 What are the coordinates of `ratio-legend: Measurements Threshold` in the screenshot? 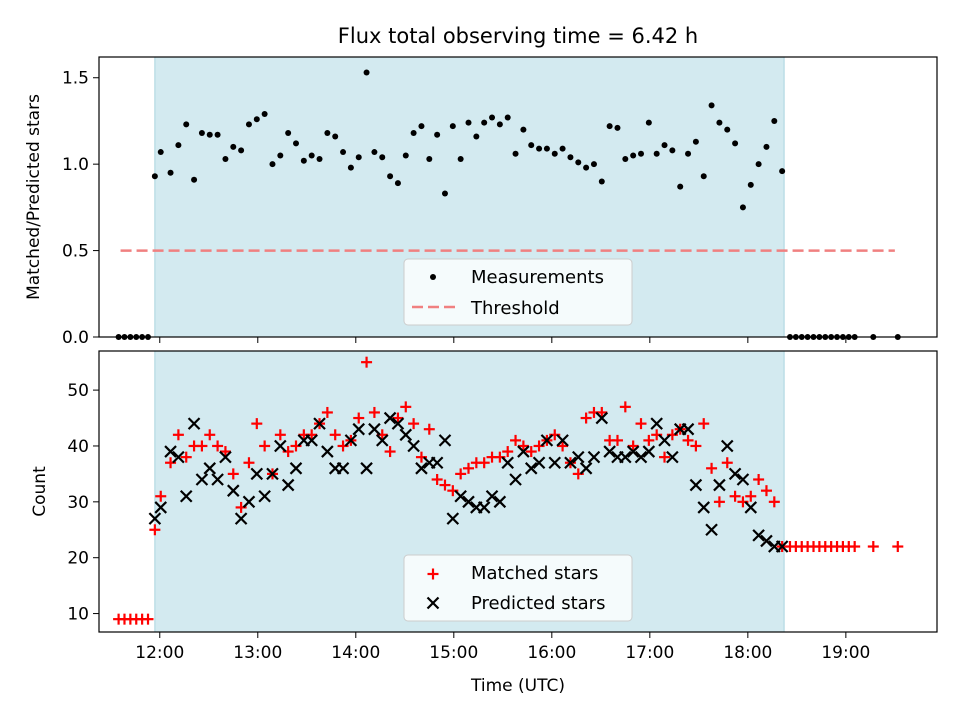 It's located at (518, 292).